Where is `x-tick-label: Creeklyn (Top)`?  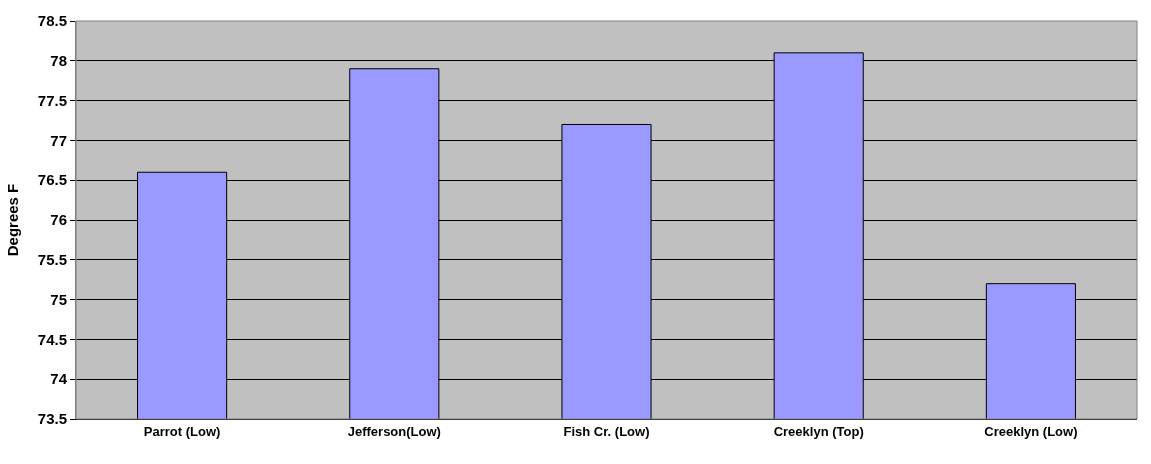 x-tick-label: Creeklyn (Top) is located at coordinates (818, 431).